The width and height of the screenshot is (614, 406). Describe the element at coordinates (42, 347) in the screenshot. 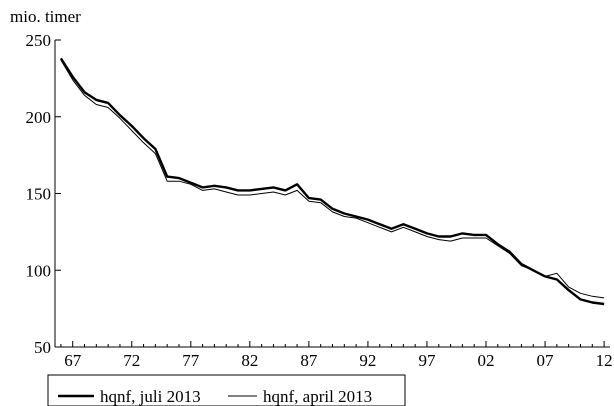

I see `y-tick-label: 50` at that location.